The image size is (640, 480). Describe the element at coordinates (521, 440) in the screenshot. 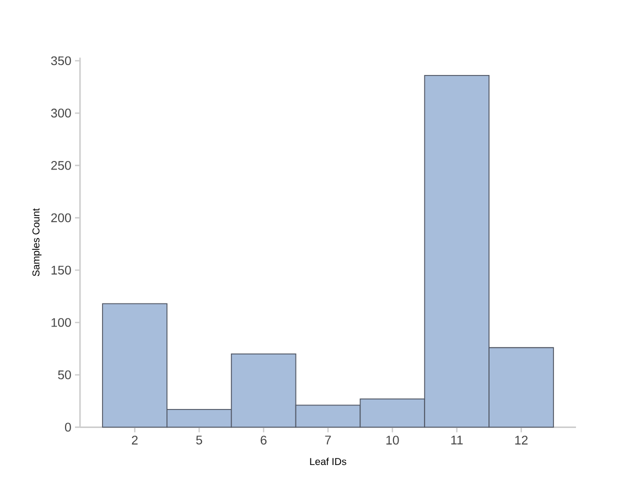

I see `x-tick-label: 12` at that location.